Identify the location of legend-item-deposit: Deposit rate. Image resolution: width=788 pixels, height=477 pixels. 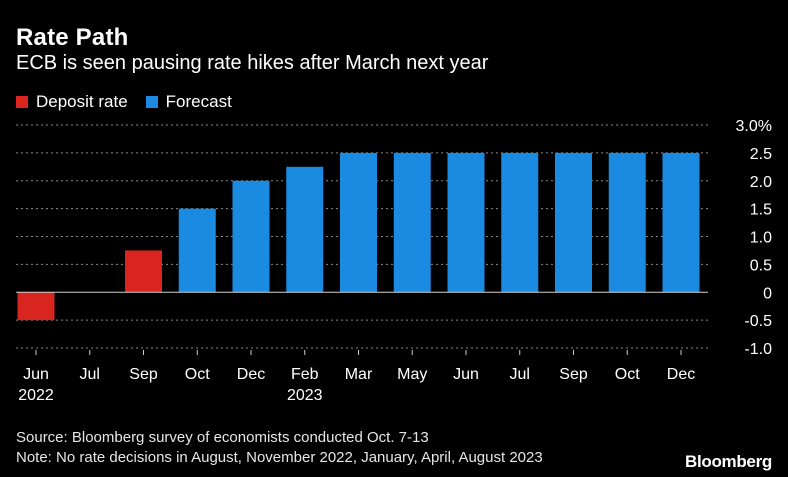
(72, 102).